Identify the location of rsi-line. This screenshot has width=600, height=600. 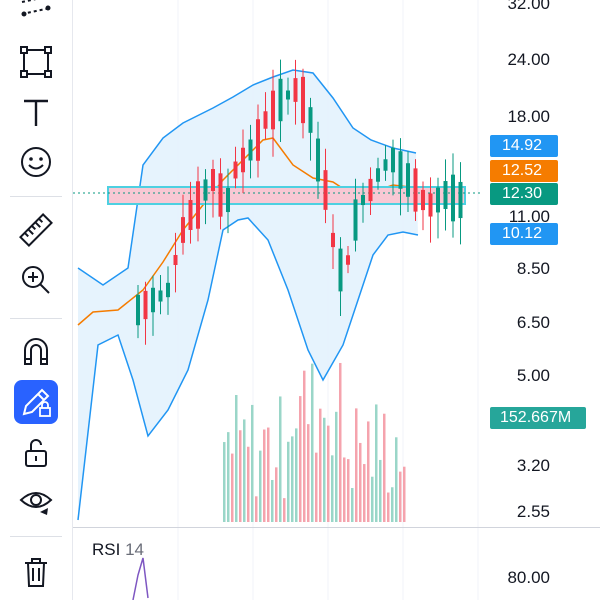
(140, 578).